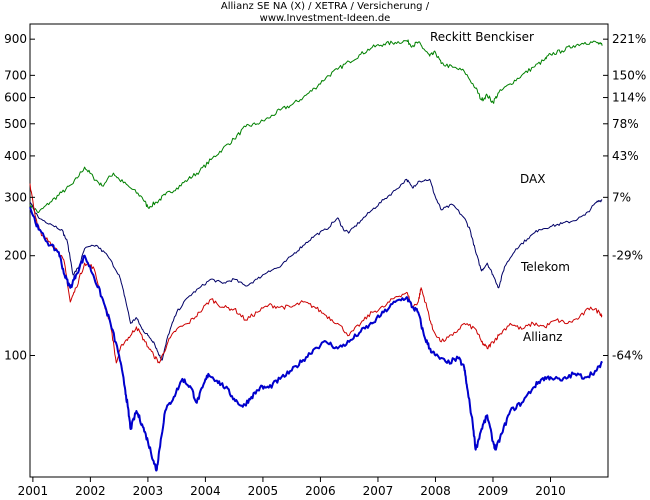 Image resolution: width=650 pixels, height=500 pixels. What do you see at coordinates (550, 491) in the screenshot?
I see `x-tick-label: 2010` at bounding box center [550, 491].